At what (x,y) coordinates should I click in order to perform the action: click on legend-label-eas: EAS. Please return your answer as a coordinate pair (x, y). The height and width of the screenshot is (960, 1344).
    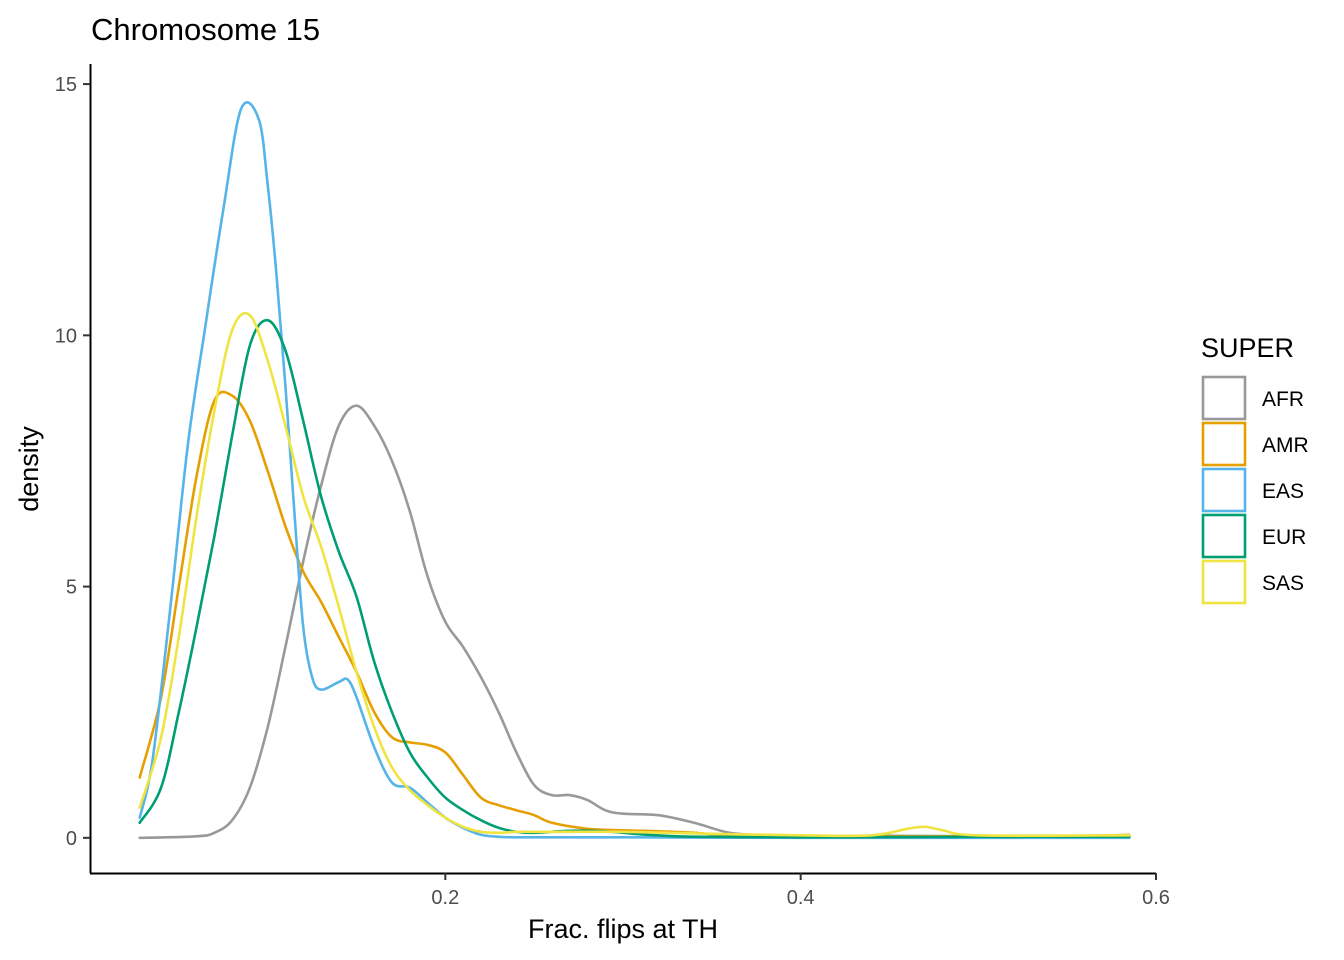
    Looking at the image, I should click on (1283, 491).